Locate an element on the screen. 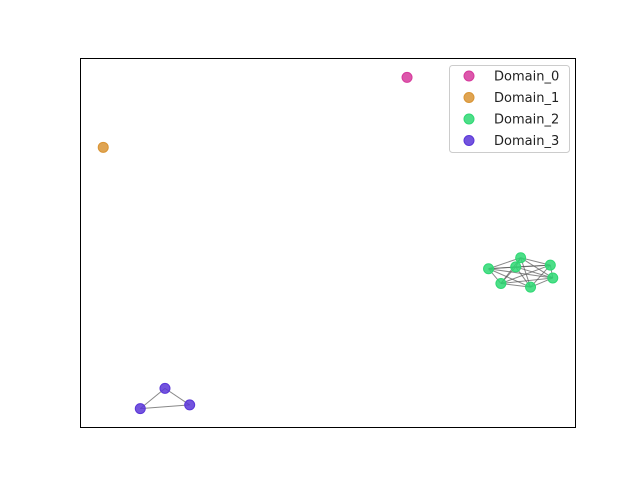 This screenshot has height=480, width=640. legend-box is located at coordinates (509, 109).